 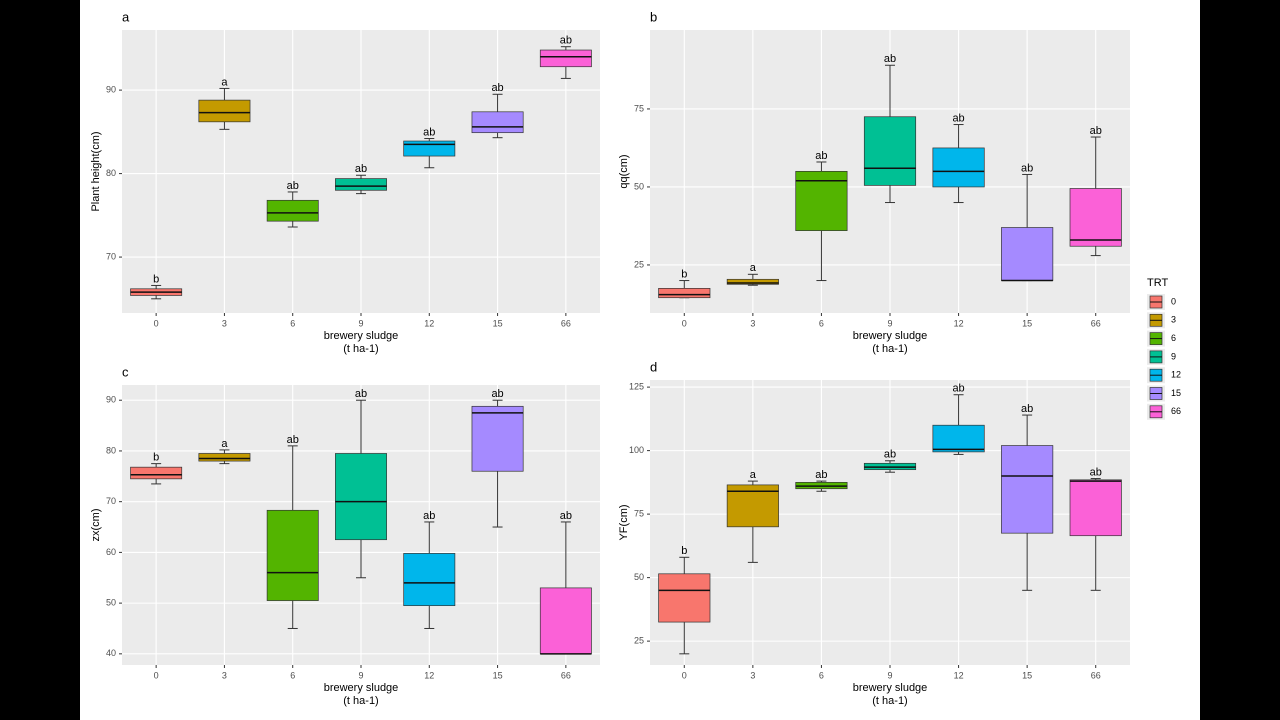 What do you see at coordinates (111, 552) in the screenshot?
I see `y-tick-label: 60` at bounding box center [111, 552].